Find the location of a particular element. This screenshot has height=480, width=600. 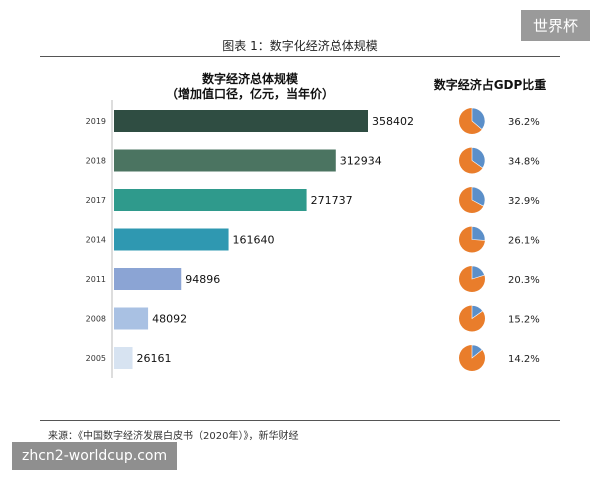

pie-slice-2018 is located at coordinates (478, 158).